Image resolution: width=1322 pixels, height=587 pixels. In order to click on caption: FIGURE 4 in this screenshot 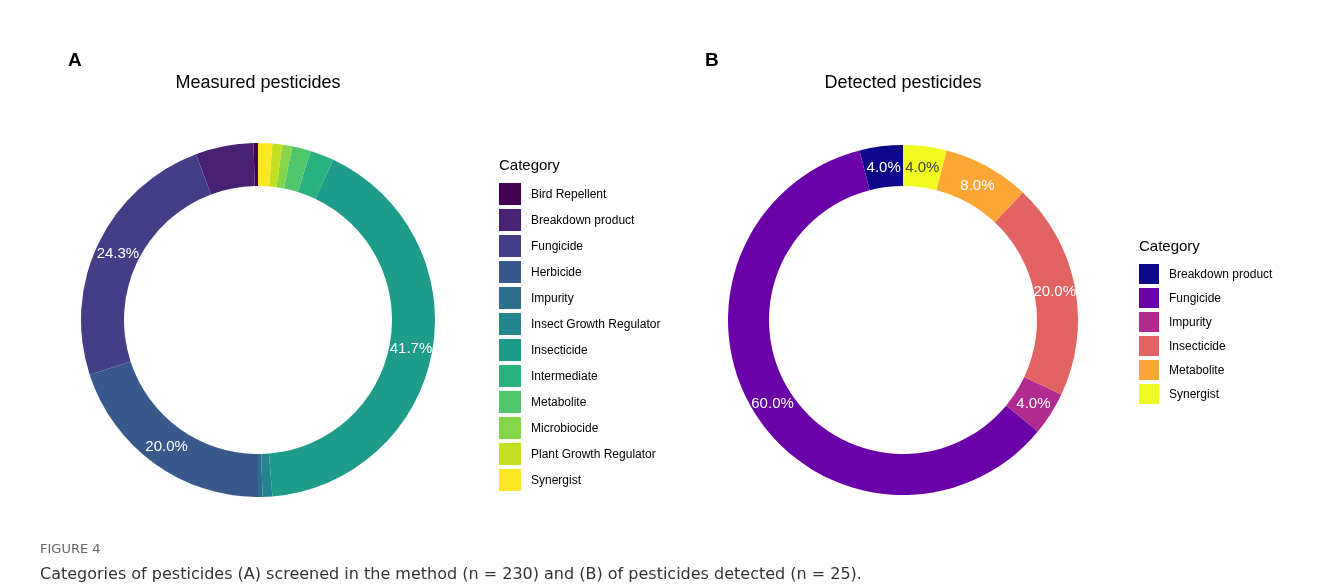, I will do `click(70, 548)`.